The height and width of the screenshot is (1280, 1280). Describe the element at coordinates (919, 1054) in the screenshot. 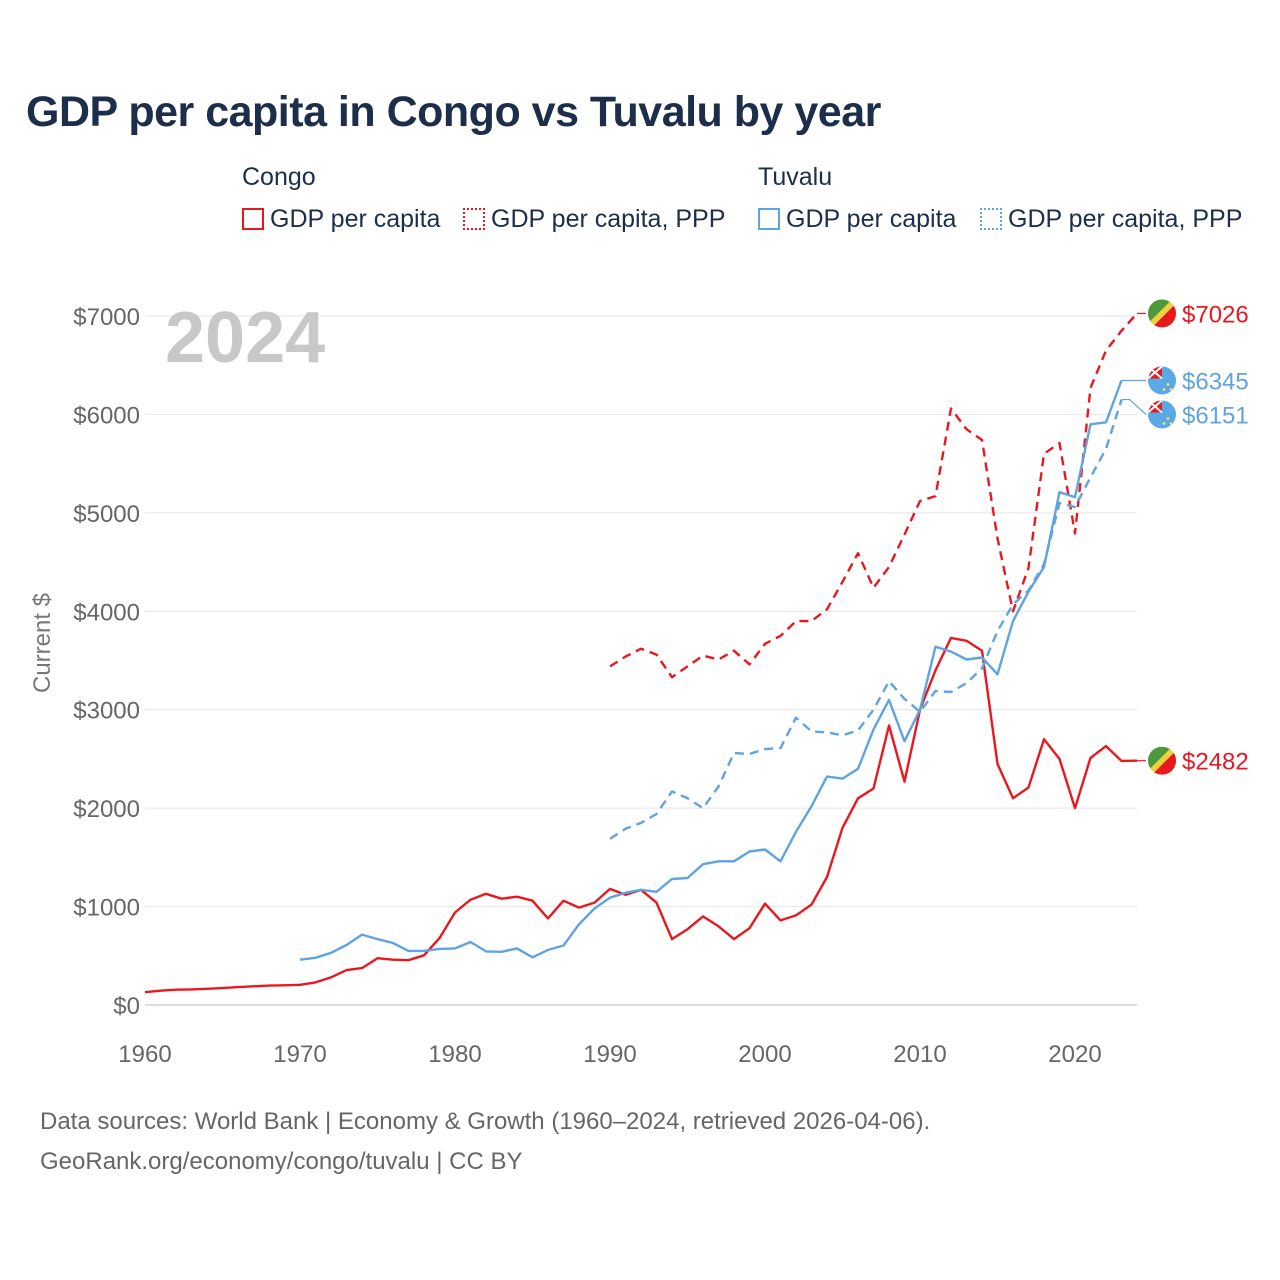

I see `x-tick-label: 2010` at that location.